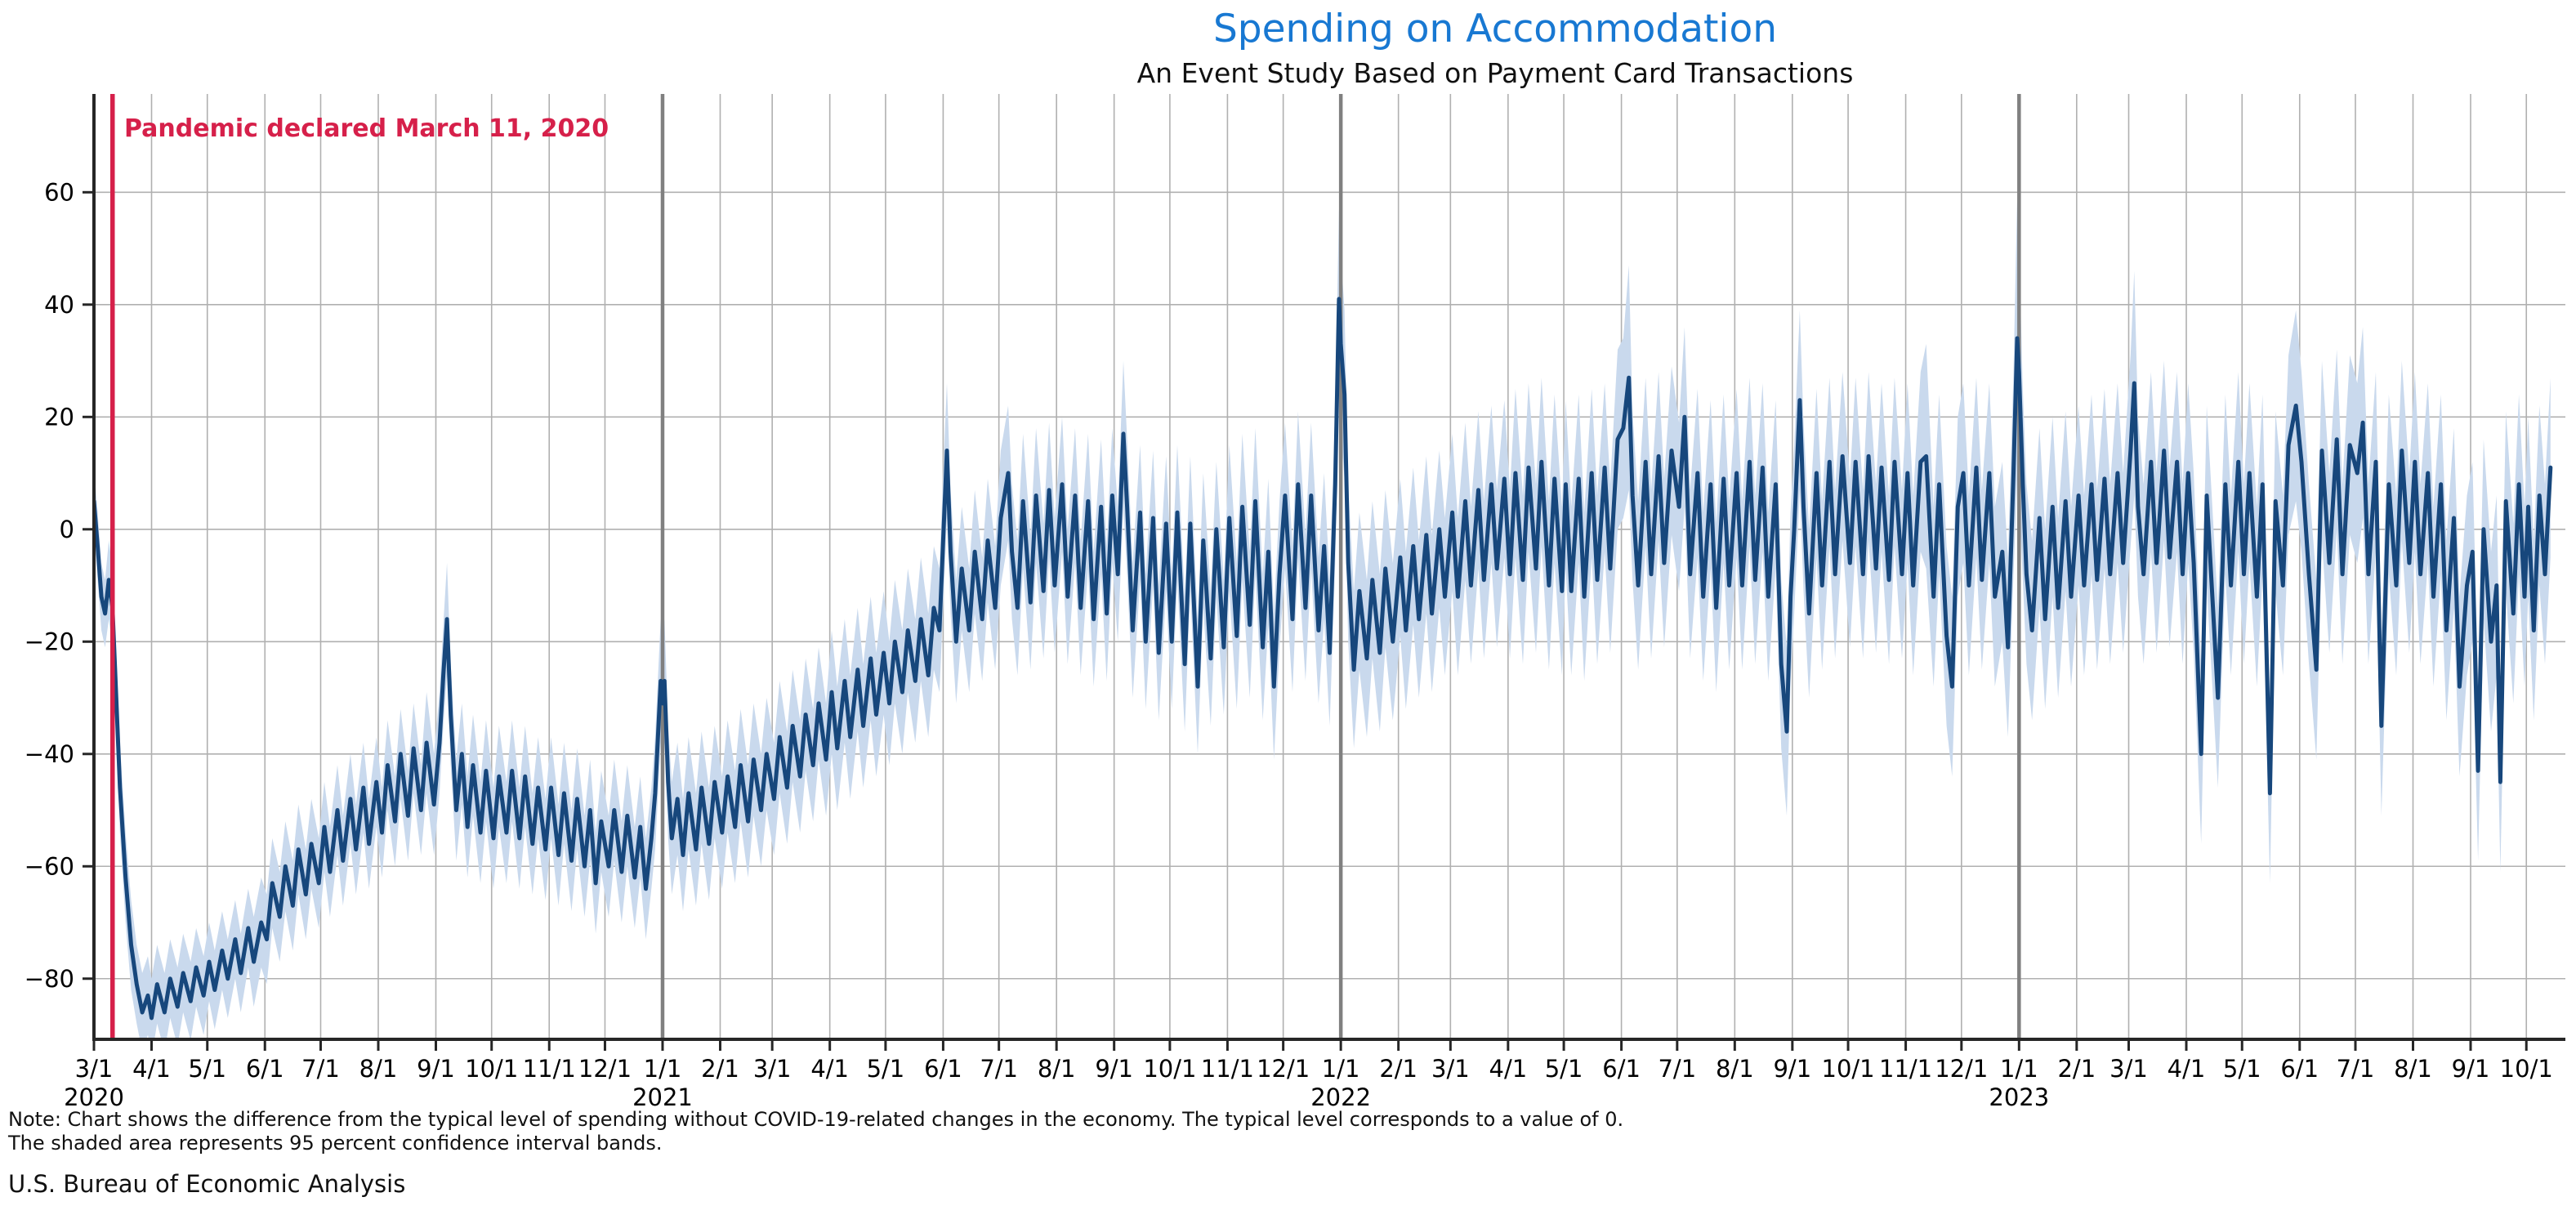  What do you see at coordinates (67, 529) in the screenshot?
I see `y-tick-label: 0` at bounding box center [67, 529].